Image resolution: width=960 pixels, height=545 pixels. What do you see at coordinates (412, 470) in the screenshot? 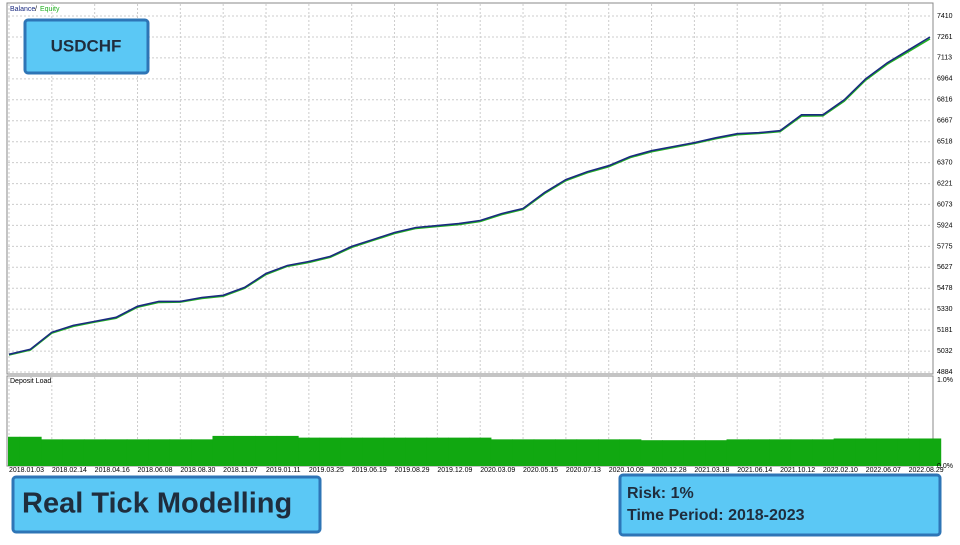
I see `x-tick-label: 2019.08.29` at bounding box center [412, 470].